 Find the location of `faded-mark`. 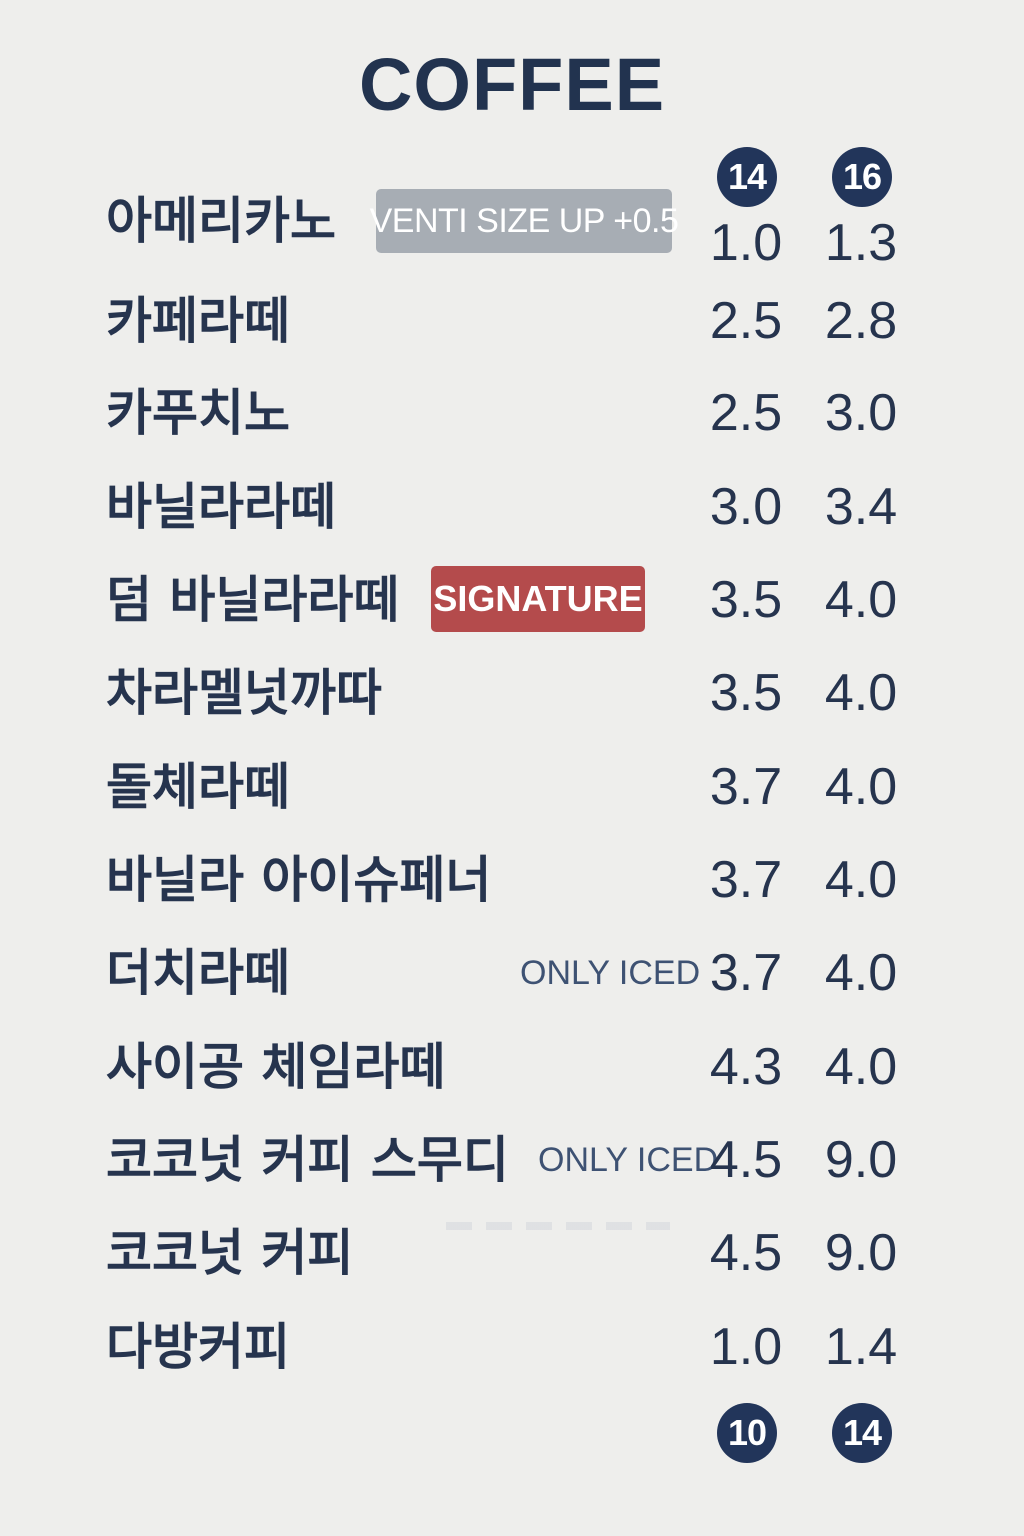

faded-mark is located at coordinates (558, 1226).